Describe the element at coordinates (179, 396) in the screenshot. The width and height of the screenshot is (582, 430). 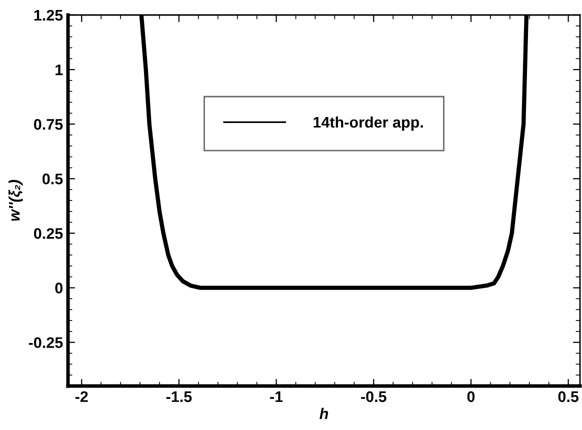
I see `x-tick-label: -1.5` at that location.